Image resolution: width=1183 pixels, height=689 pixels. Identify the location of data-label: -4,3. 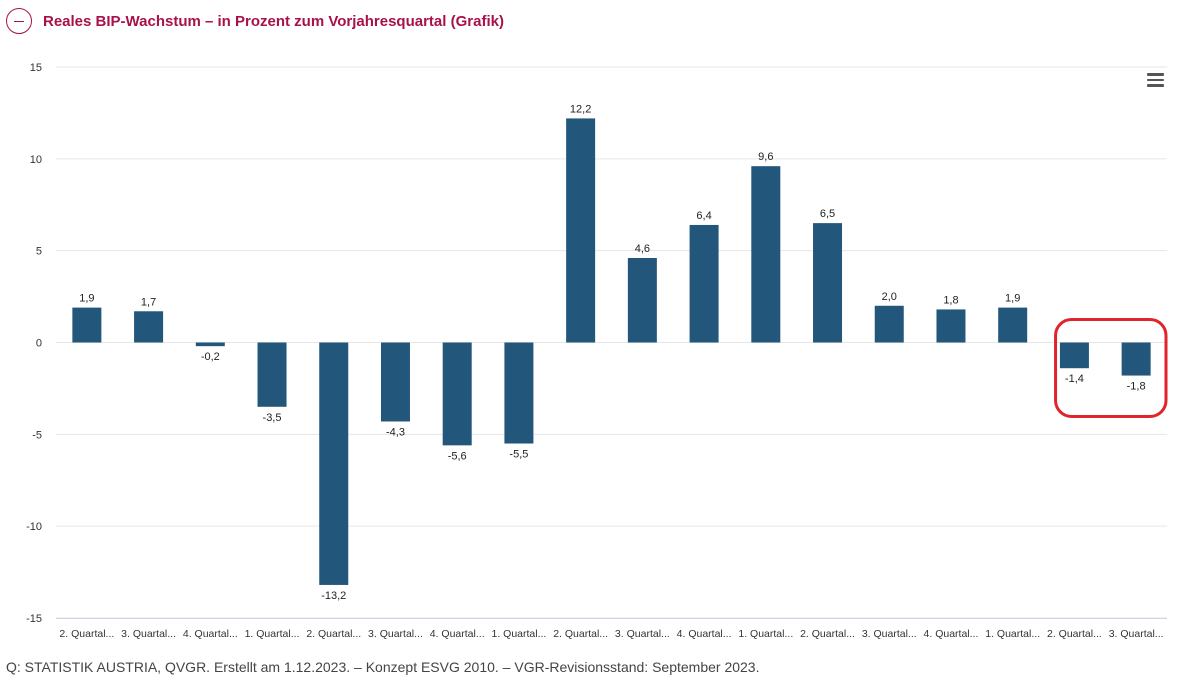
(395, 432).